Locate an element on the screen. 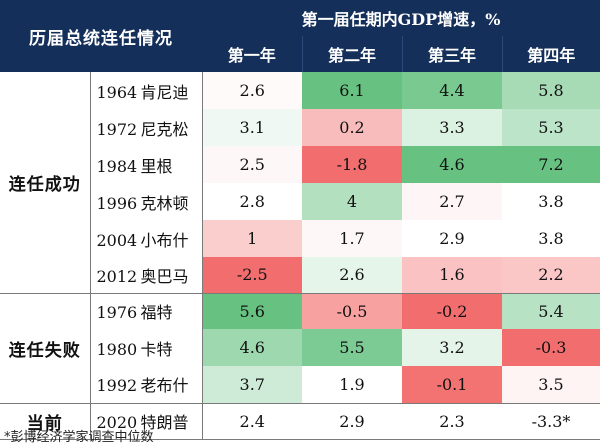 This screenshot has height=446, width=600. president-name: 肯尼迪 is located at coordinates (164, 92).